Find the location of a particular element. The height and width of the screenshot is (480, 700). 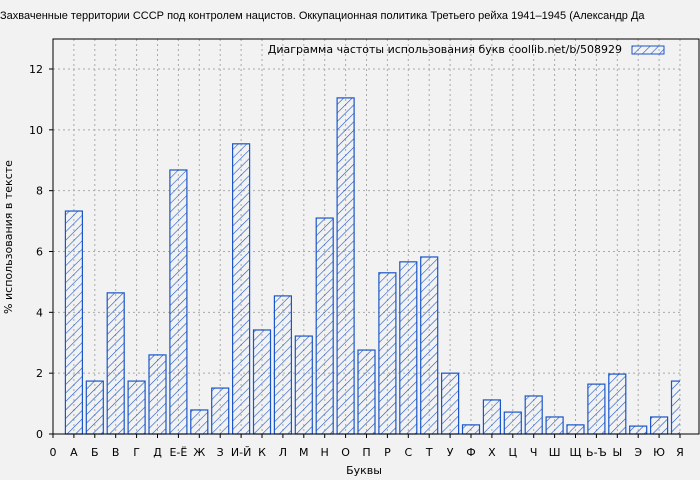

bar-Ш is located at coordinates (554, 425).